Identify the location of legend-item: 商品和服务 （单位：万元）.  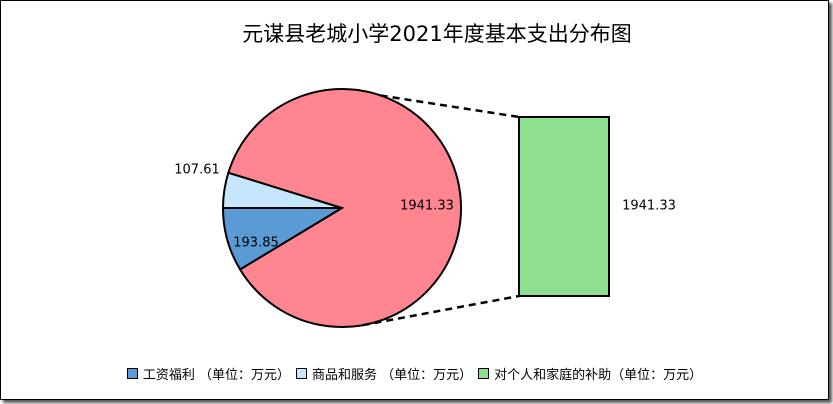
(384, 373).